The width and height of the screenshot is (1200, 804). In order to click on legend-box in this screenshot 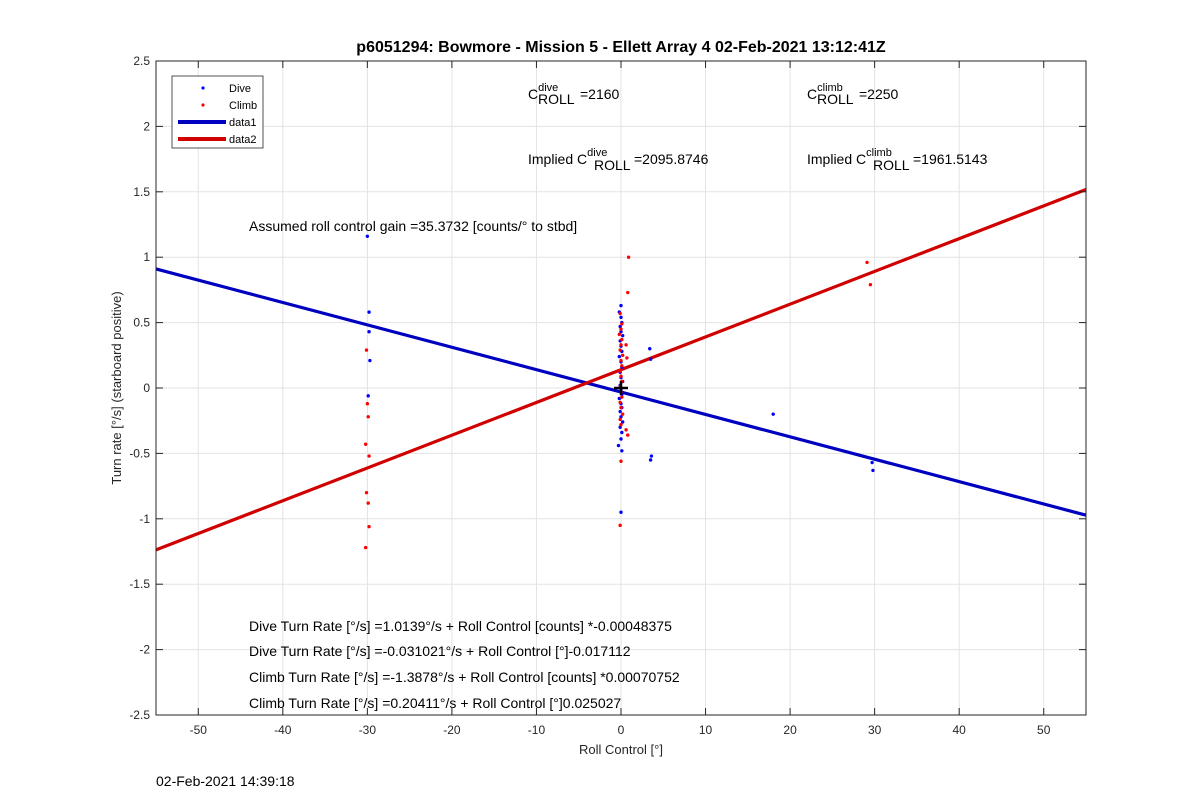, I will do `click(217, 112)`.